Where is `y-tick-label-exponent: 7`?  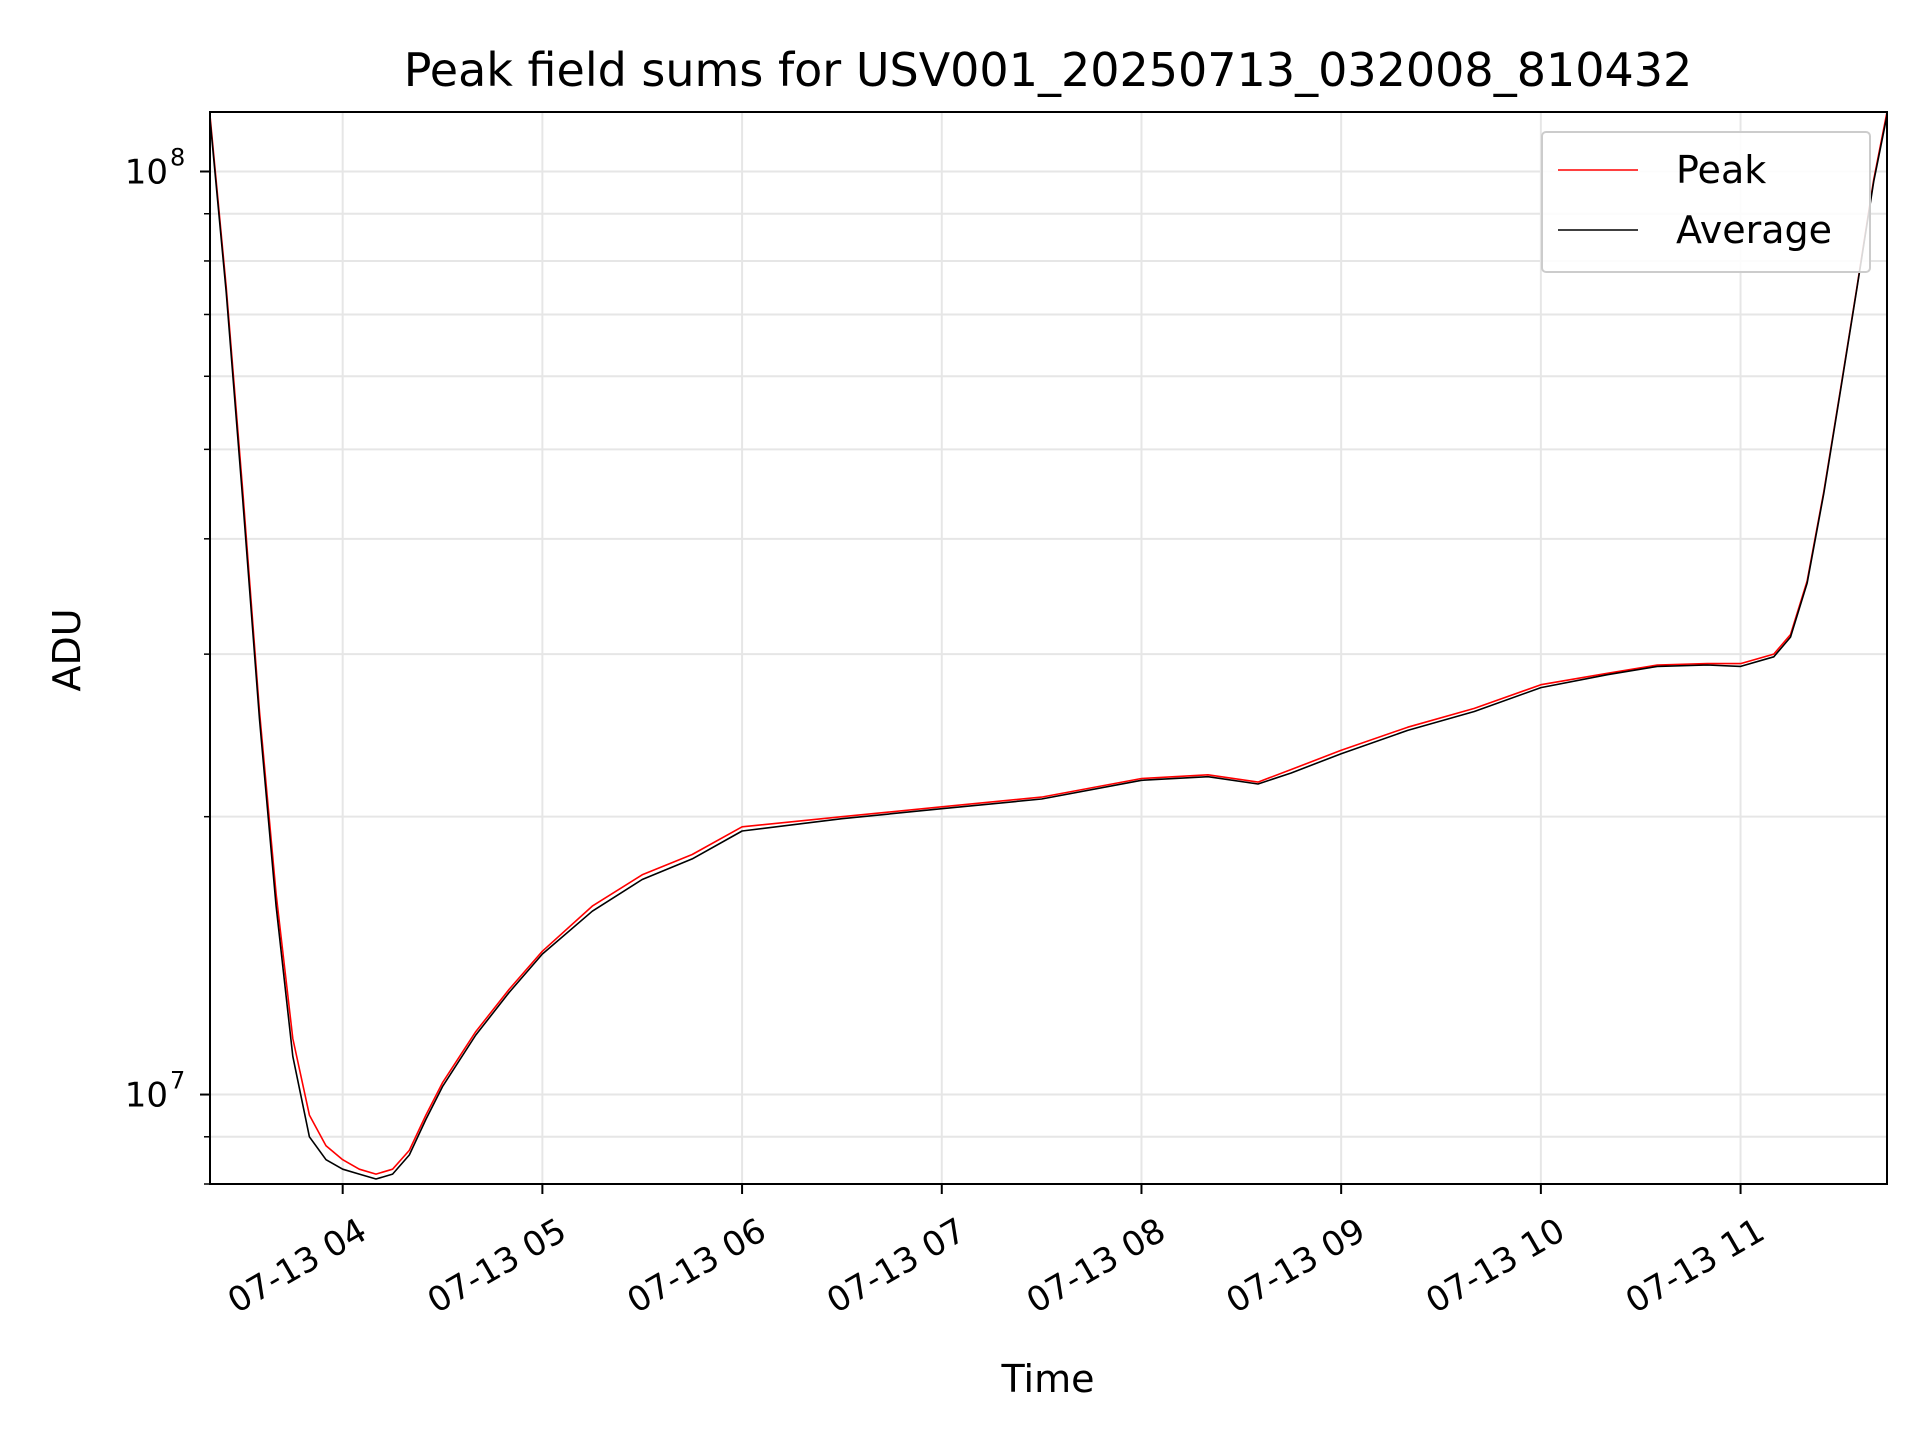
y-tick-label-exponent: 7 is located at coordinates (177, 1081).